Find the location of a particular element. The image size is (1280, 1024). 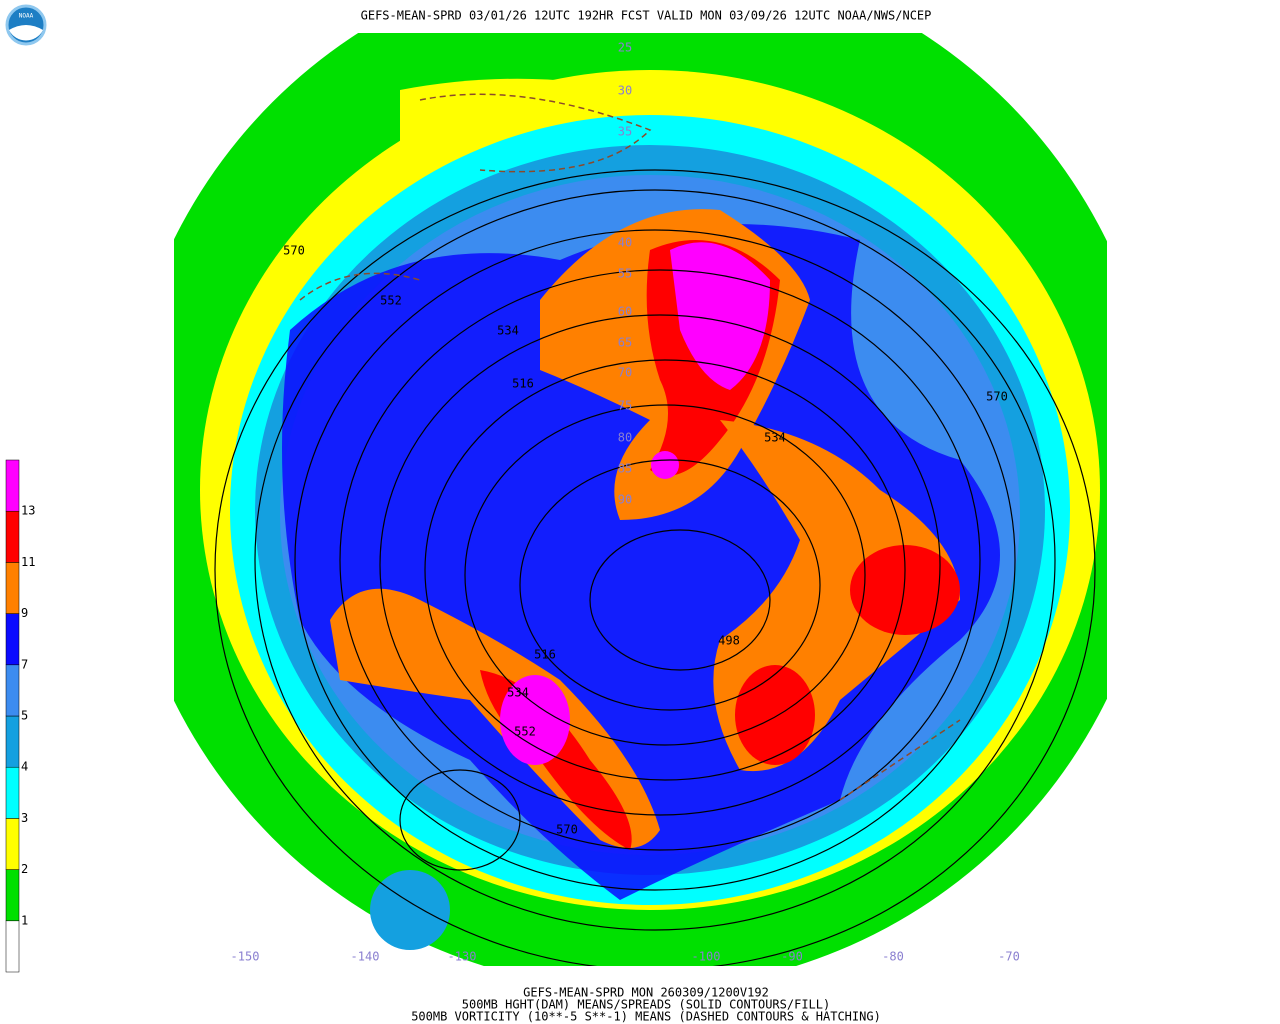

footer-line: GEFS-MEAN-SPRD MON 260309/1200V192 is located at coordinates (646, 993).